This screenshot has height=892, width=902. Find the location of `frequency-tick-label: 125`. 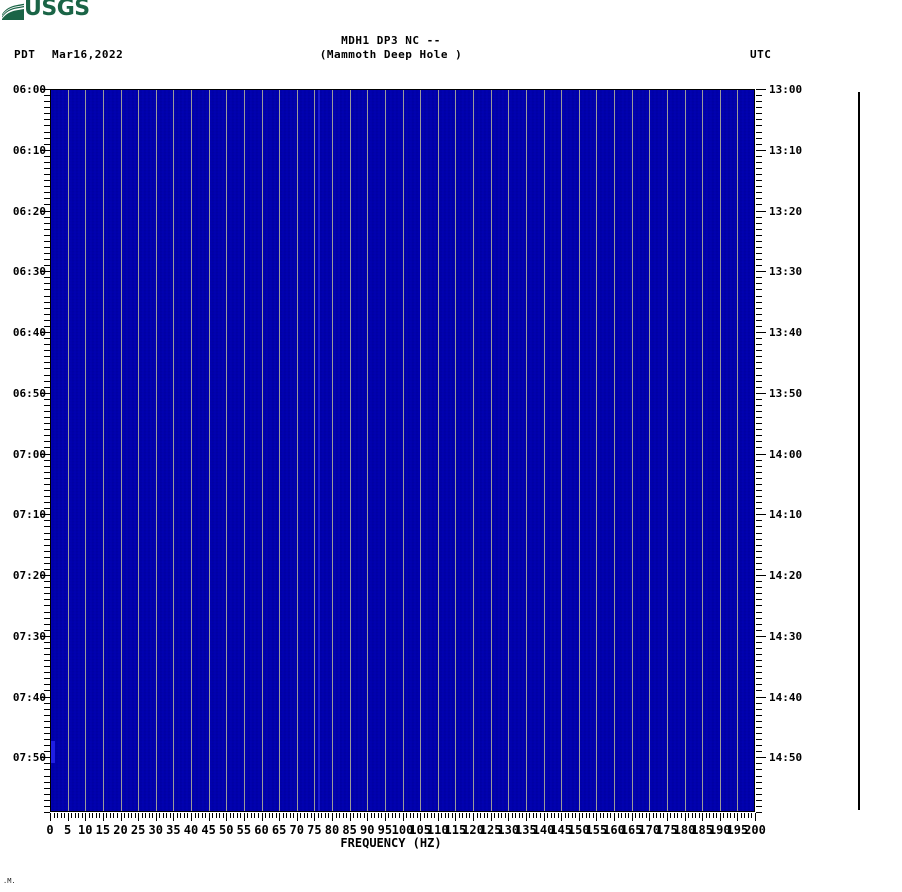

frequency-tick-label: 125 is located at coordinates (490, 830).